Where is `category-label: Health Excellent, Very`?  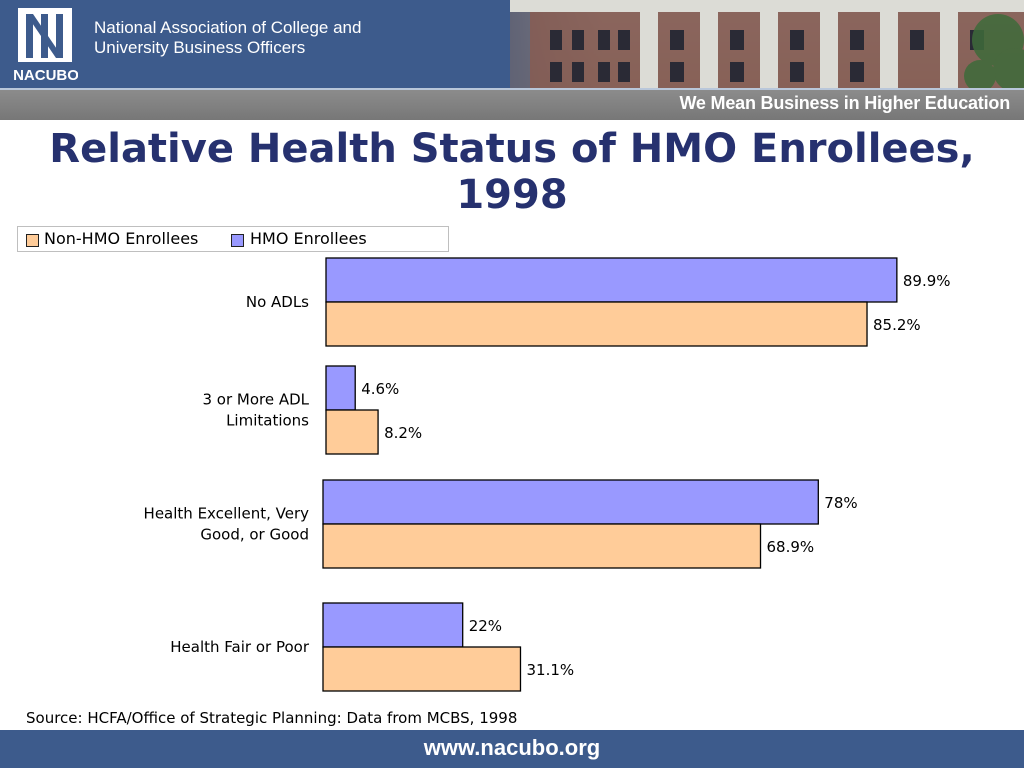
category-label: Health Excellent, Very is located at coordinates (227, 514).